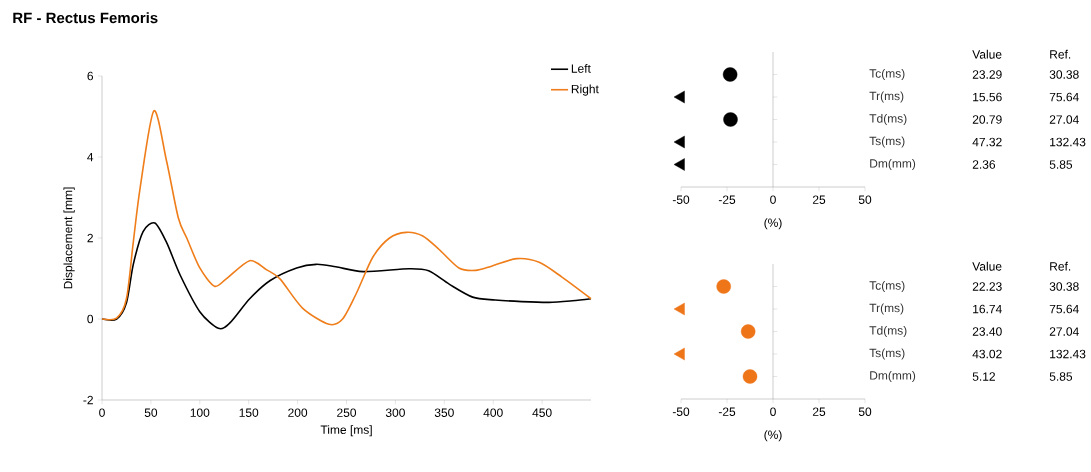  Describe the element at coordinates (346, 431) in the screenshot. I see `x-axis-title: Time [ms]` at that location.